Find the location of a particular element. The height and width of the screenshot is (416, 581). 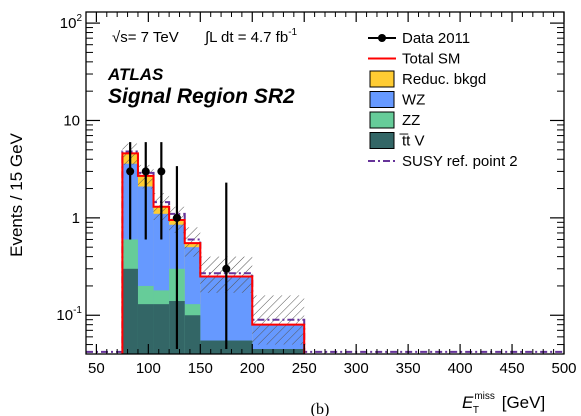

legend-swatch-wz is located at coordinates (382, 99).